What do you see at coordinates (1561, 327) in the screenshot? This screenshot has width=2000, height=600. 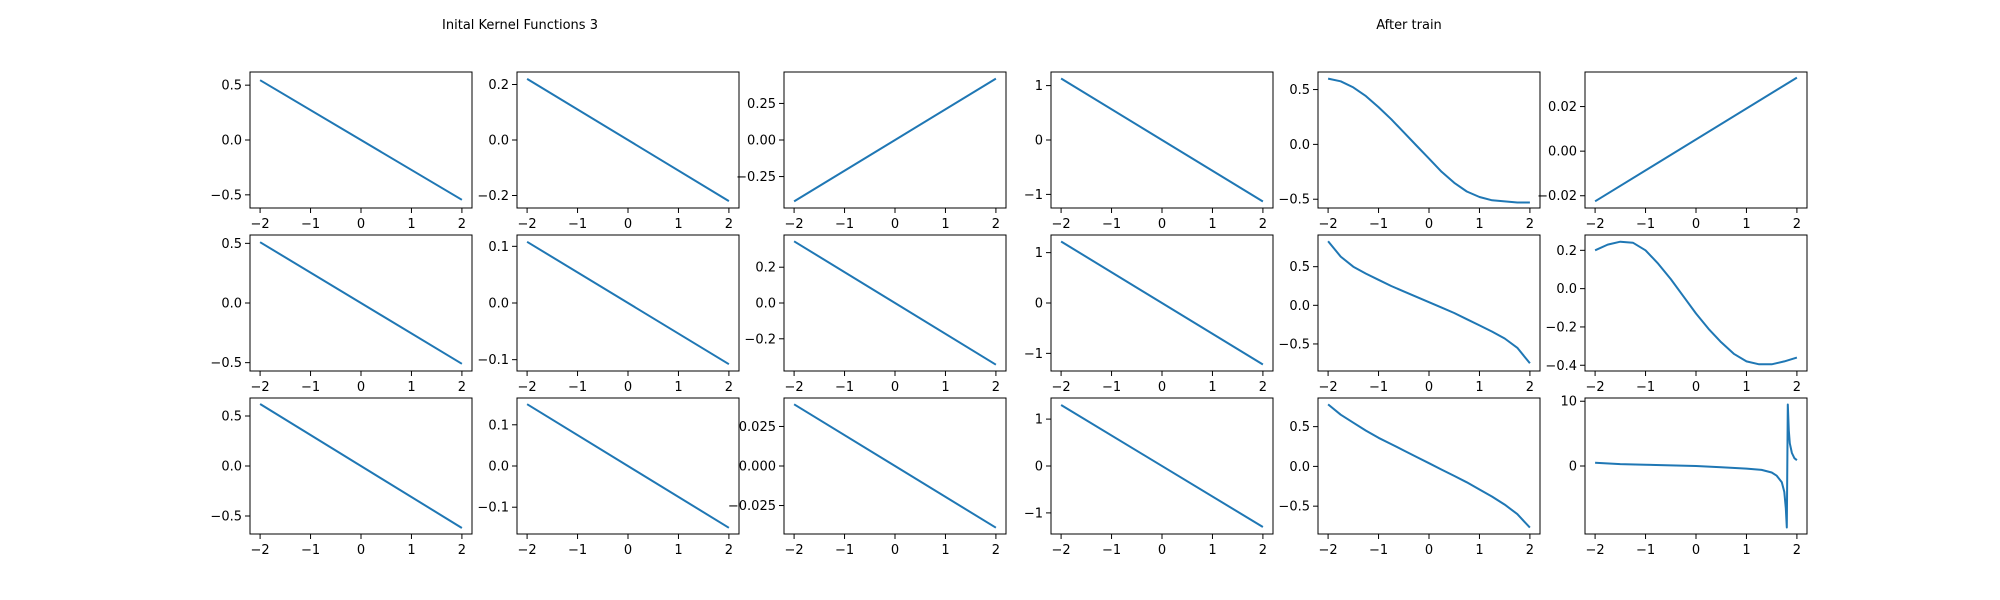 I see `y-tick-label: −0.2` at bounding box center [1561, 327].